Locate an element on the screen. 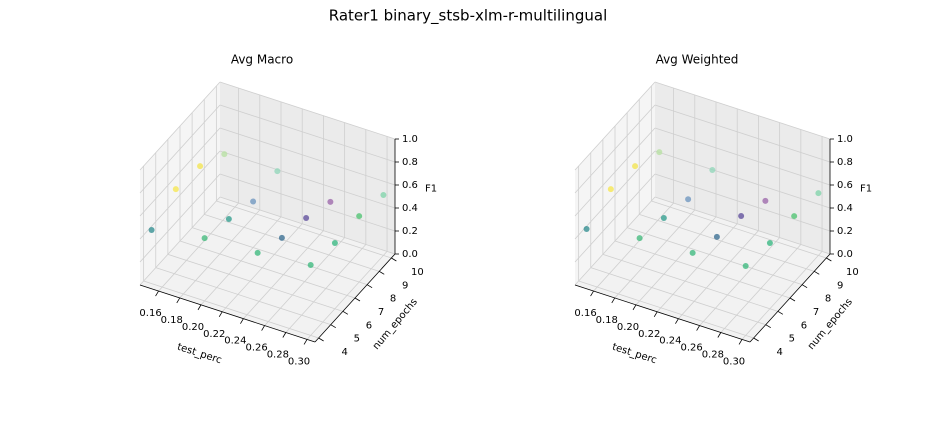  z-tick-label: 0.6 is located at coordinates (845, 185).